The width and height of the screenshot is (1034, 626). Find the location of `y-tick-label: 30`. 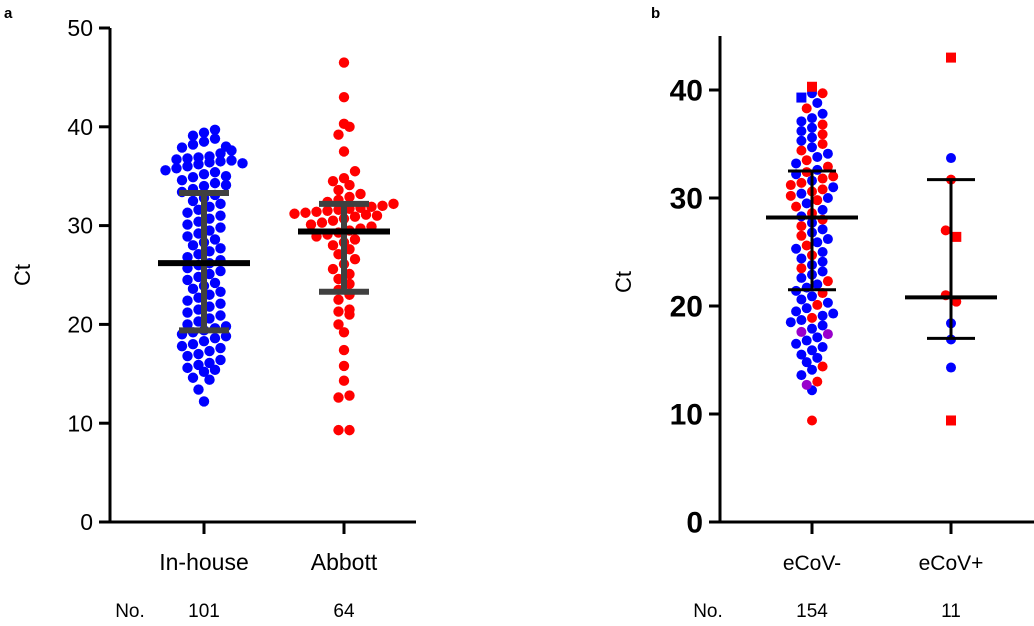

y-tick-label: 30 is located at coordinates (686, 199).